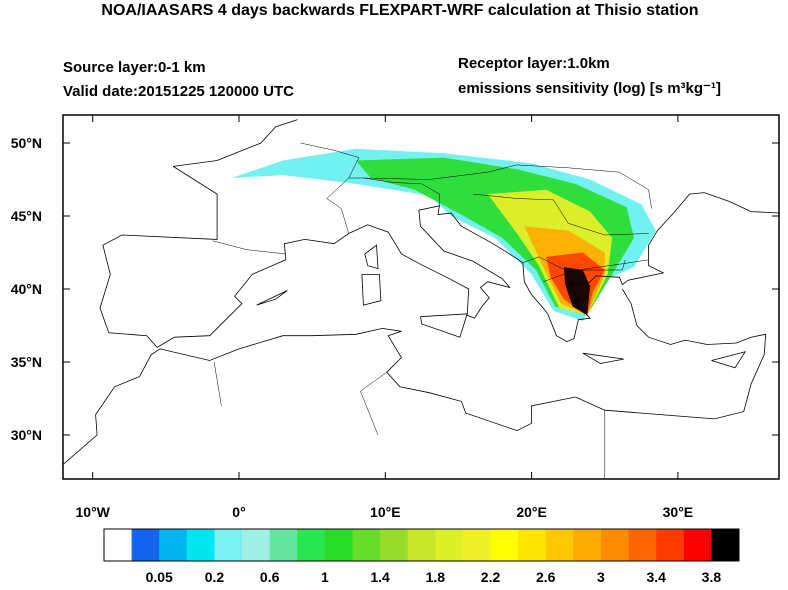  What do you see at coordinates (589, 88) in the screenshot?
I see `units: emissions sensitivity (log) [s m³kg⁻¹]` at bounding box center [589, 88].